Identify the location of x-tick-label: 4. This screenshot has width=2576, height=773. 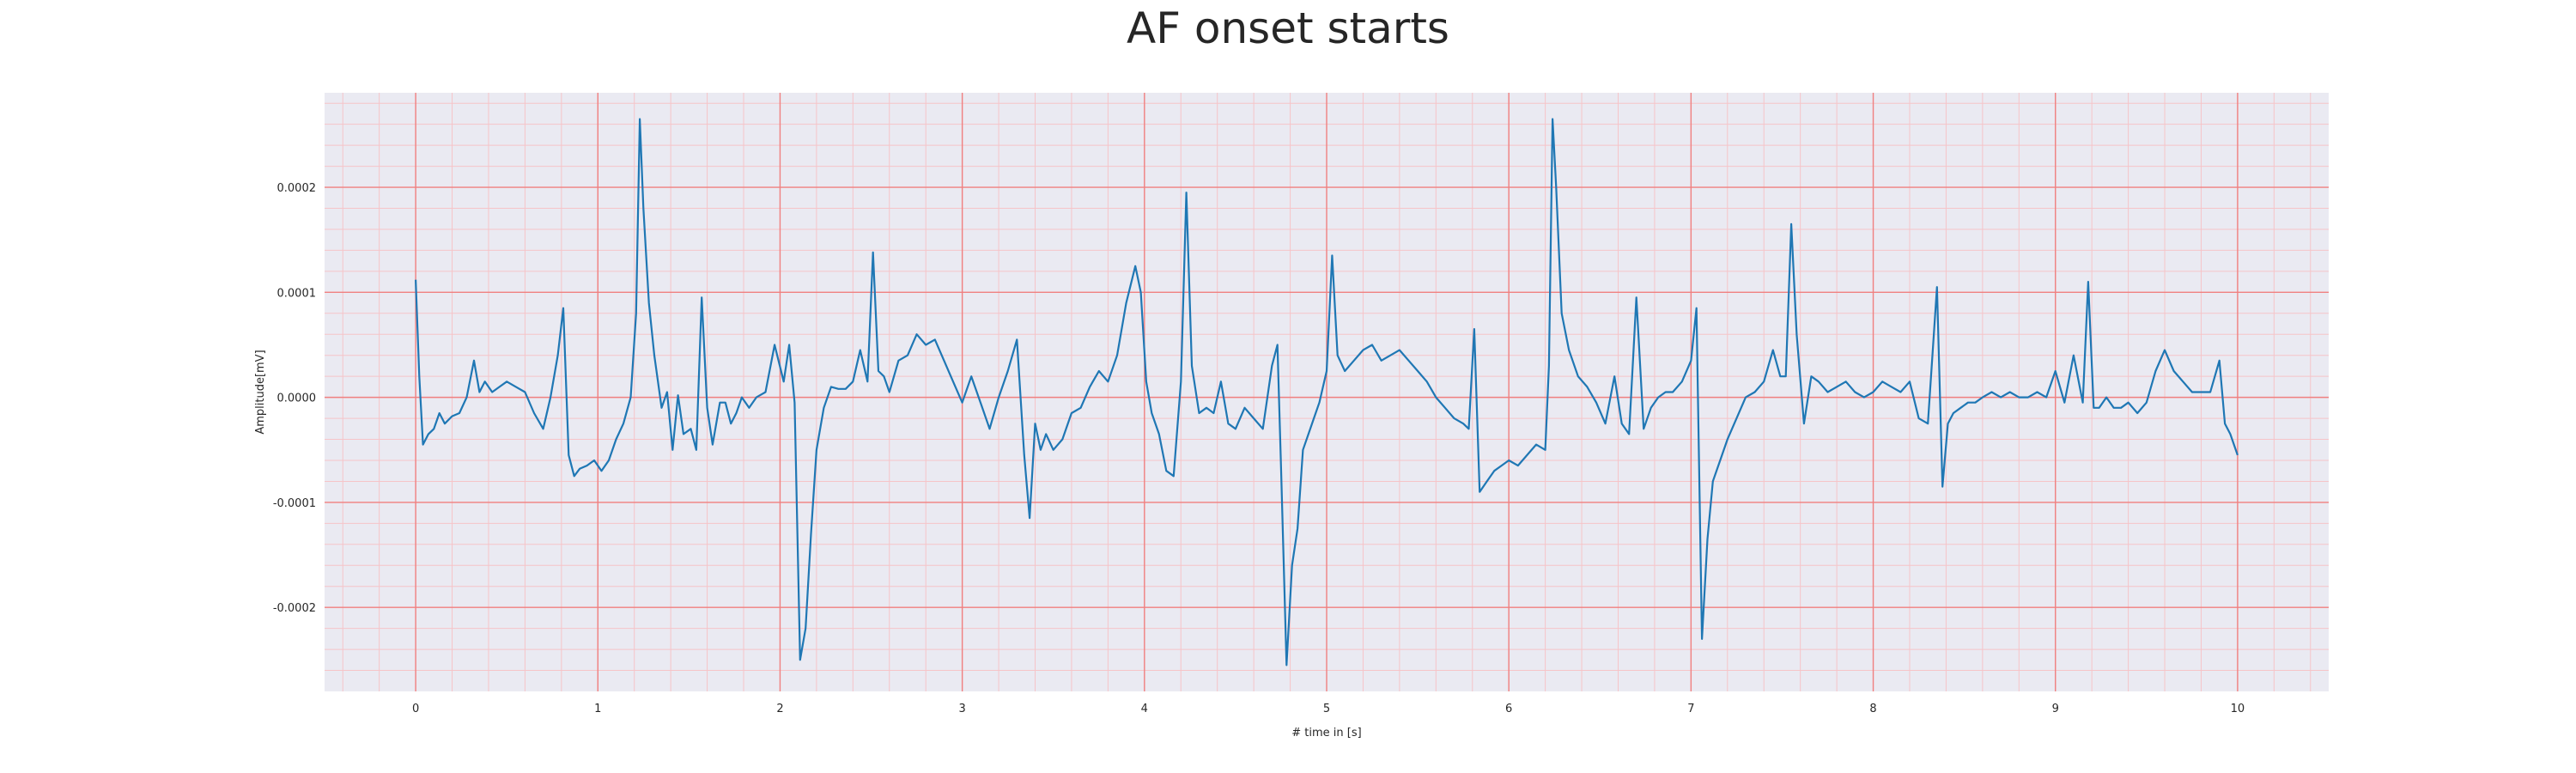
(1144, 709).